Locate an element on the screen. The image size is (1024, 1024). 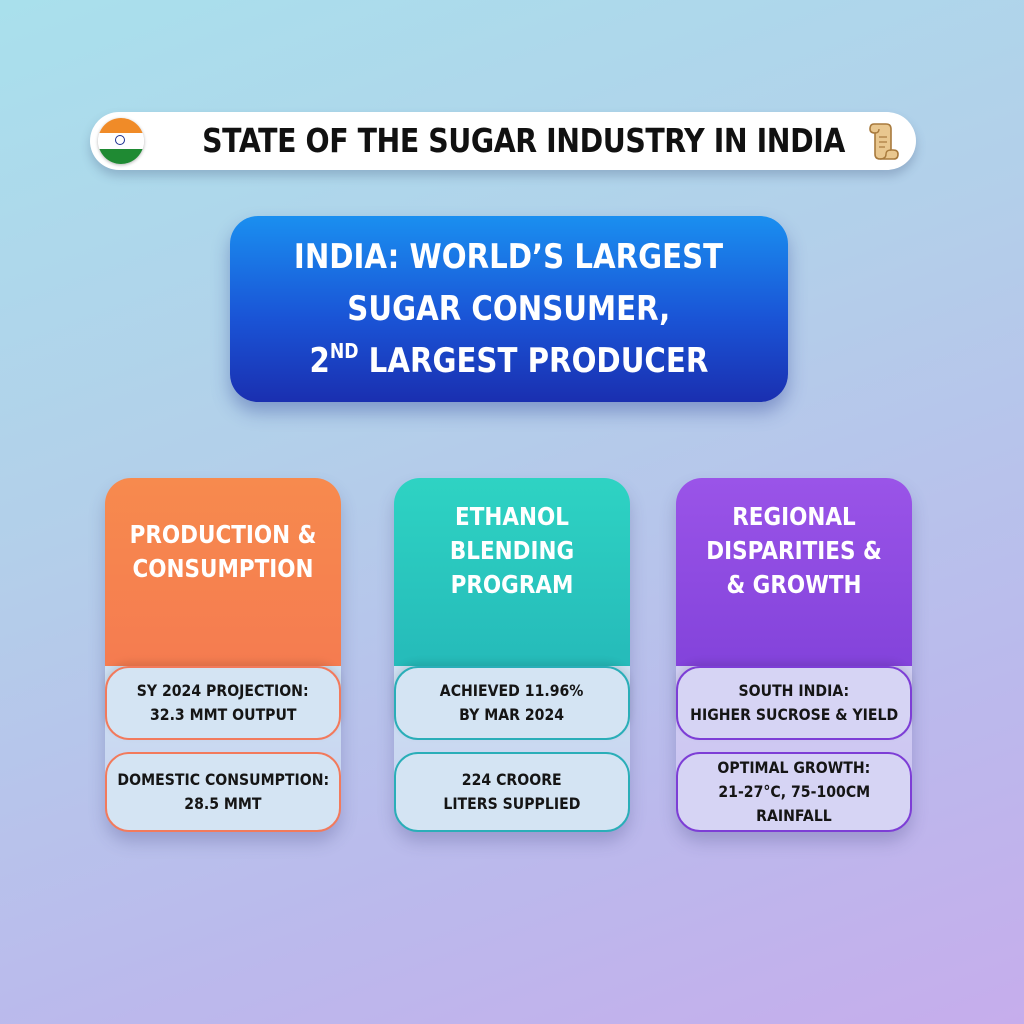
page-title: STATE OF THE SUGAR INDUSTRY IN INDIA is located at coordinates (523, 140).